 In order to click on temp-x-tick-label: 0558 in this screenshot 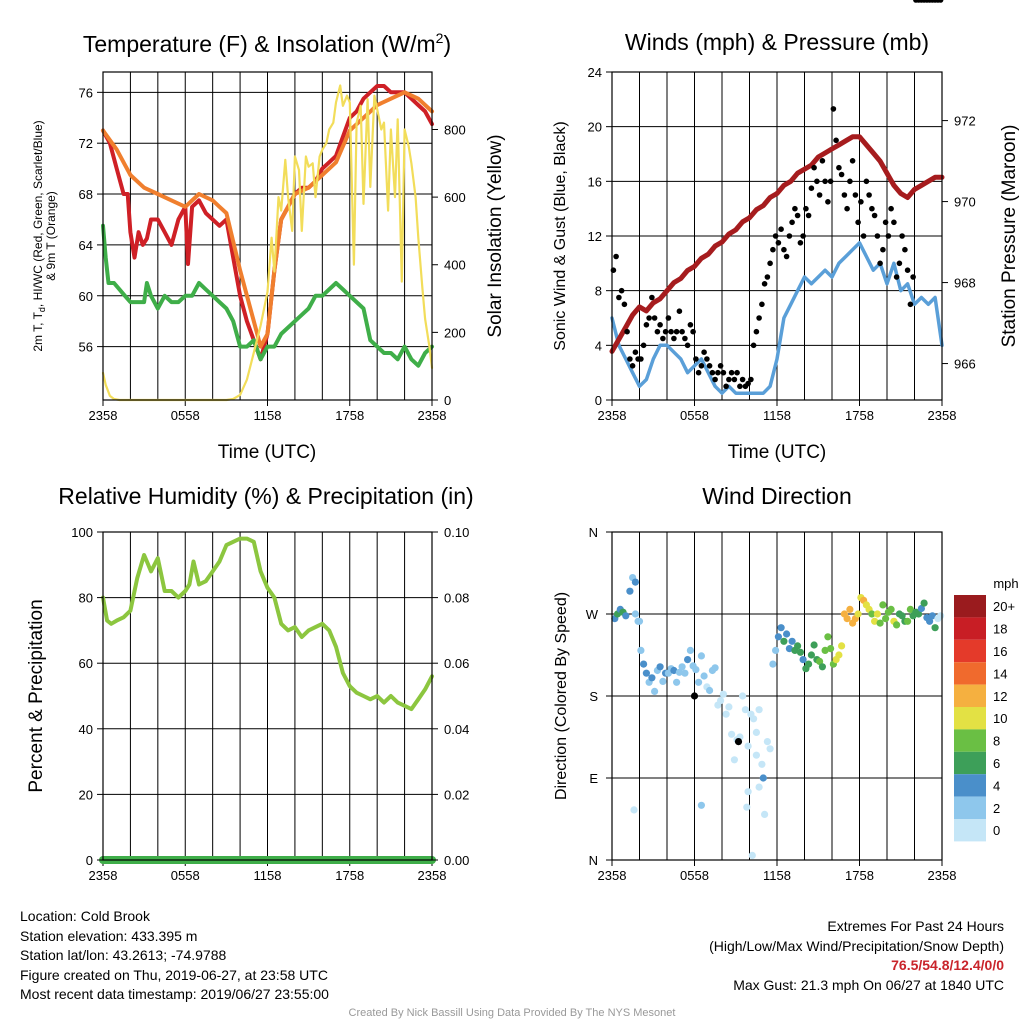, I will do `click(185, 415)`.